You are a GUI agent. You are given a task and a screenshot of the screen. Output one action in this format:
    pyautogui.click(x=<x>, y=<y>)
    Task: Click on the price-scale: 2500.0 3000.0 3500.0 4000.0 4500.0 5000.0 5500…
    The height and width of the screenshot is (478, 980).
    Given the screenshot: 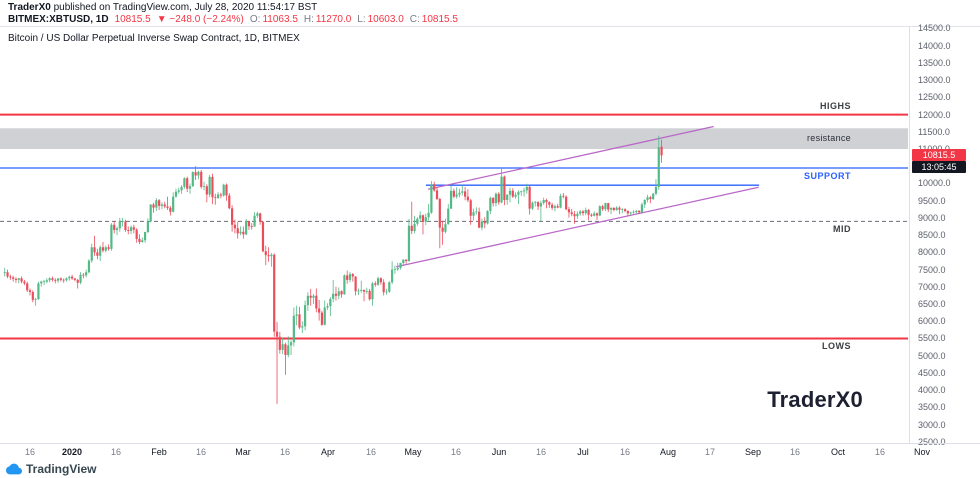 What is the action you would take?
    pyautogui.click(x=945, y=235)
    